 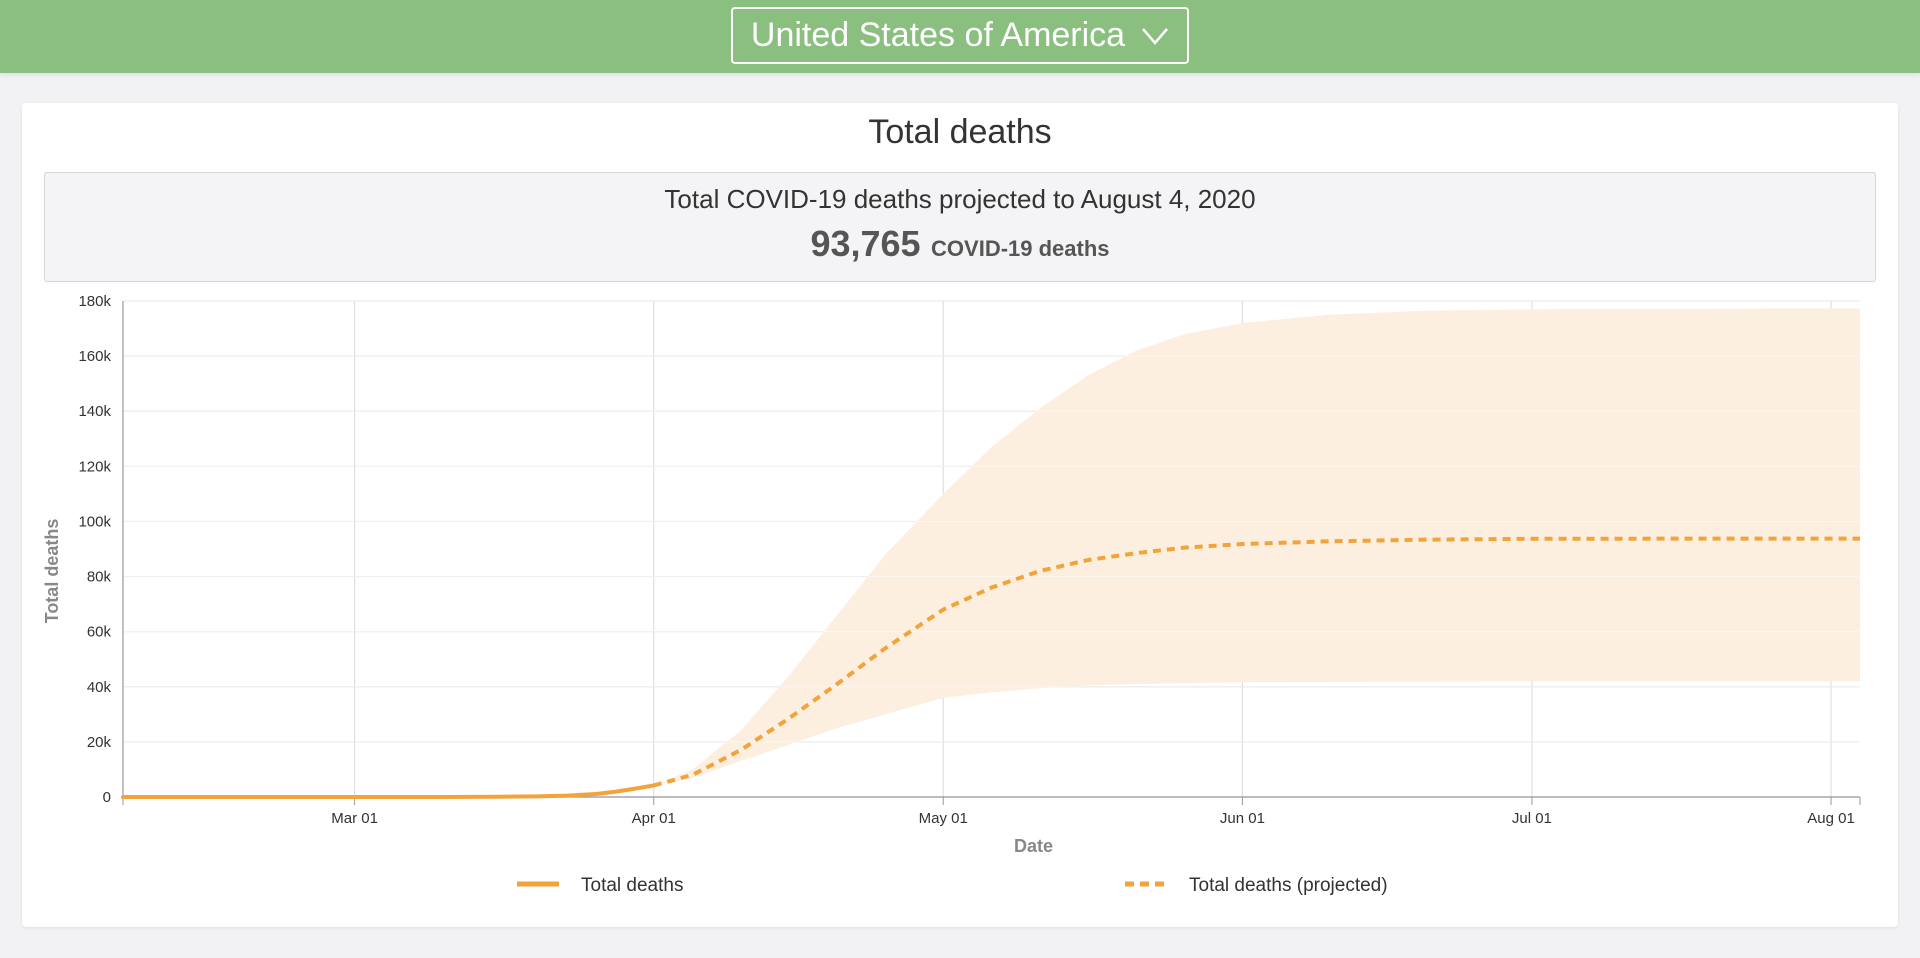 What do you see at coordinates (99, 632) in the screenshot?
I see `y-tick-label: 60k` at bounding box center [99, 632].